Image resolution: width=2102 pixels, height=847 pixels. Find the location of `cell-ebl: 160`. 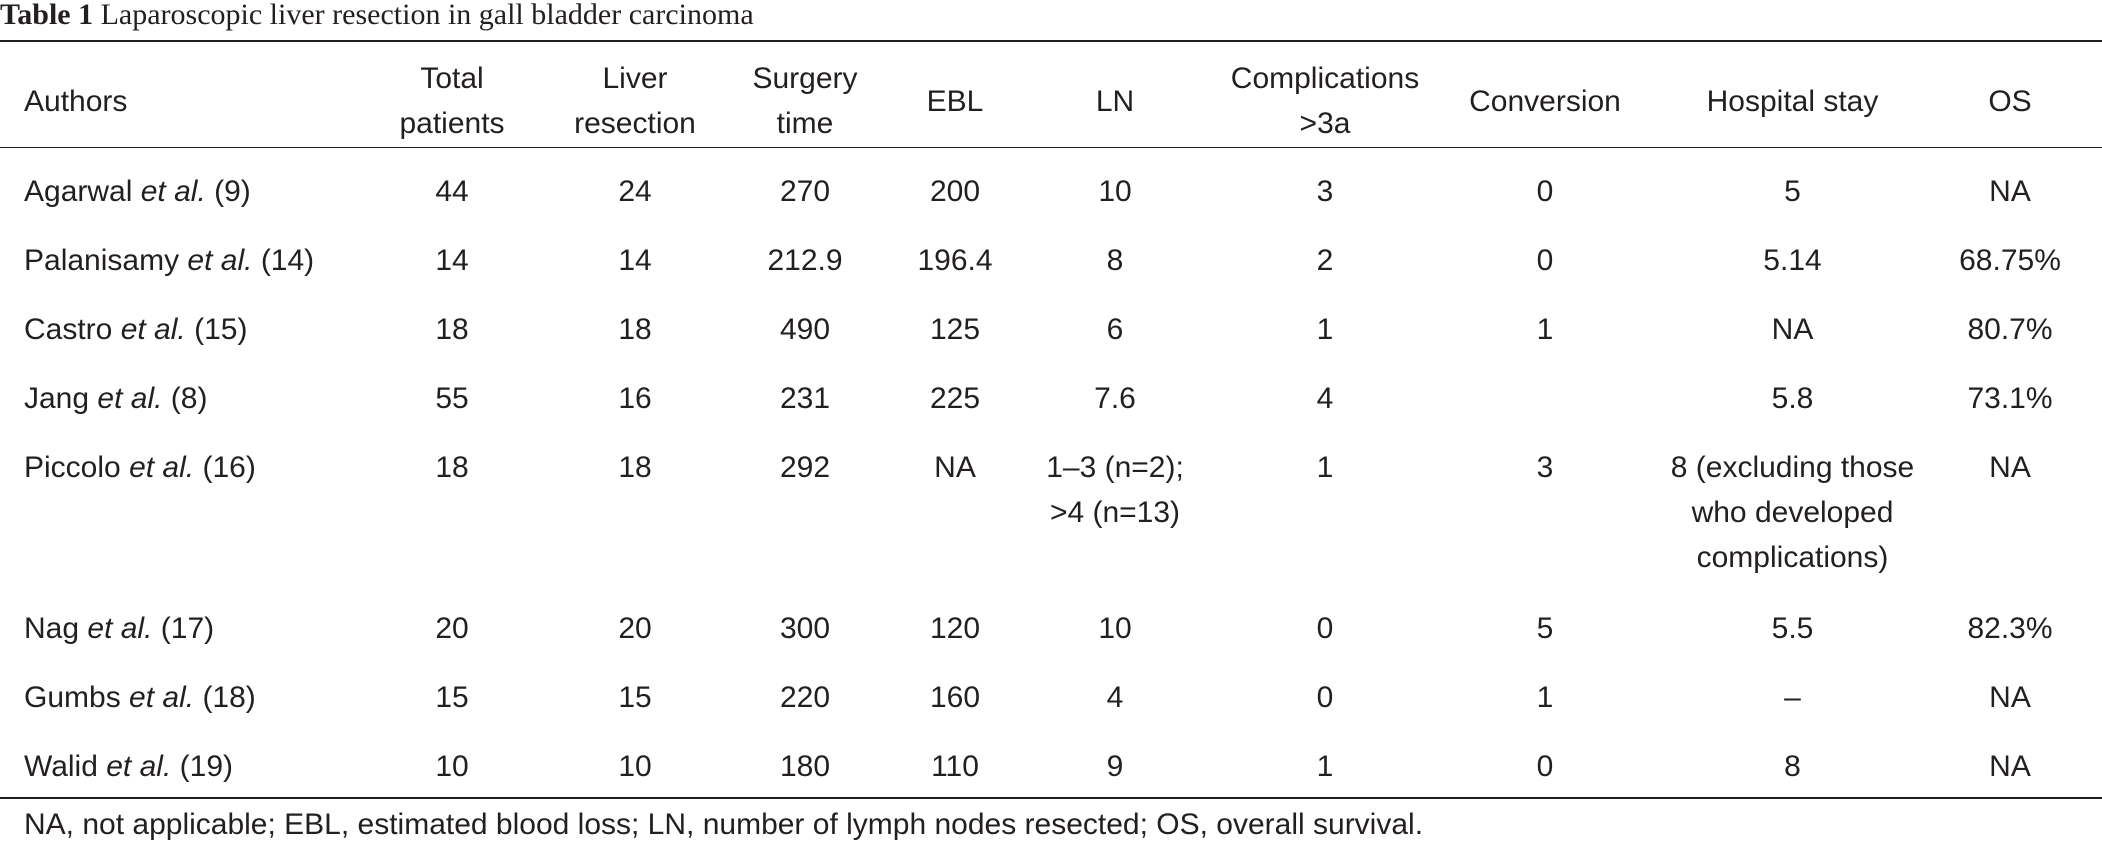

cell-ebl: 160 is located at coordinates (955, 697).